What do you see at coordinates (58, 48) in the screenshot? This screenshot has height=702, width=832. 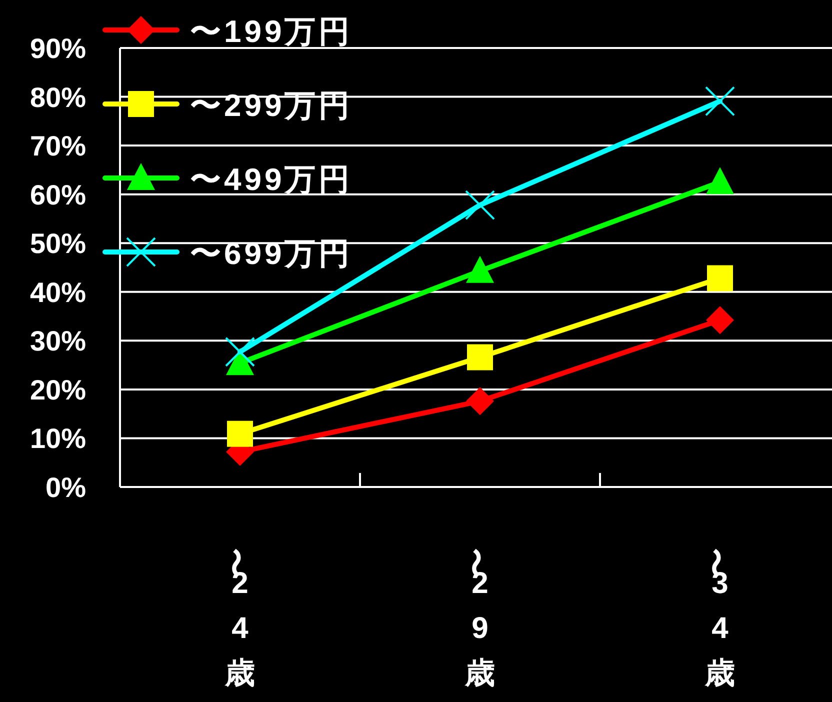 I see `y-tick-label: 90%` at bounding box center [58, 48].